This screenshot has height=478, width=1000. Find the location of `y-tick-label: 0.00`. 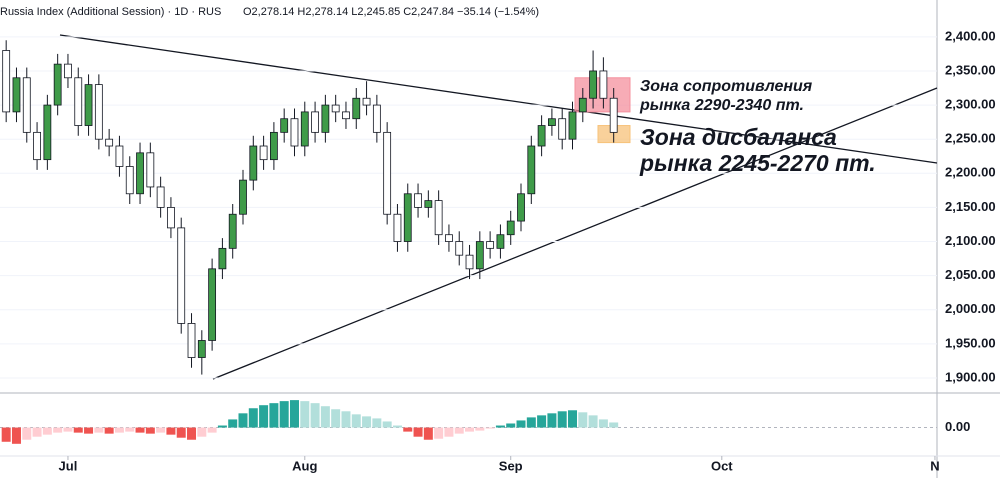

y-tick-label: 0.00 is located at coordinates (957, 426).